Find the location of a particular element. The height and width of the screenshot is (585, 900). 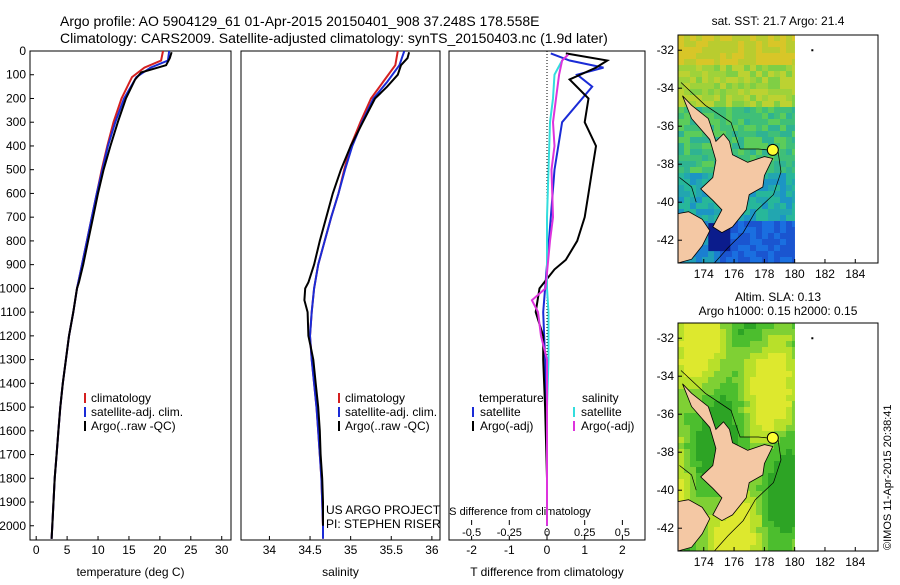

y-tick-label: -34 is located at coordinates (666, 376).